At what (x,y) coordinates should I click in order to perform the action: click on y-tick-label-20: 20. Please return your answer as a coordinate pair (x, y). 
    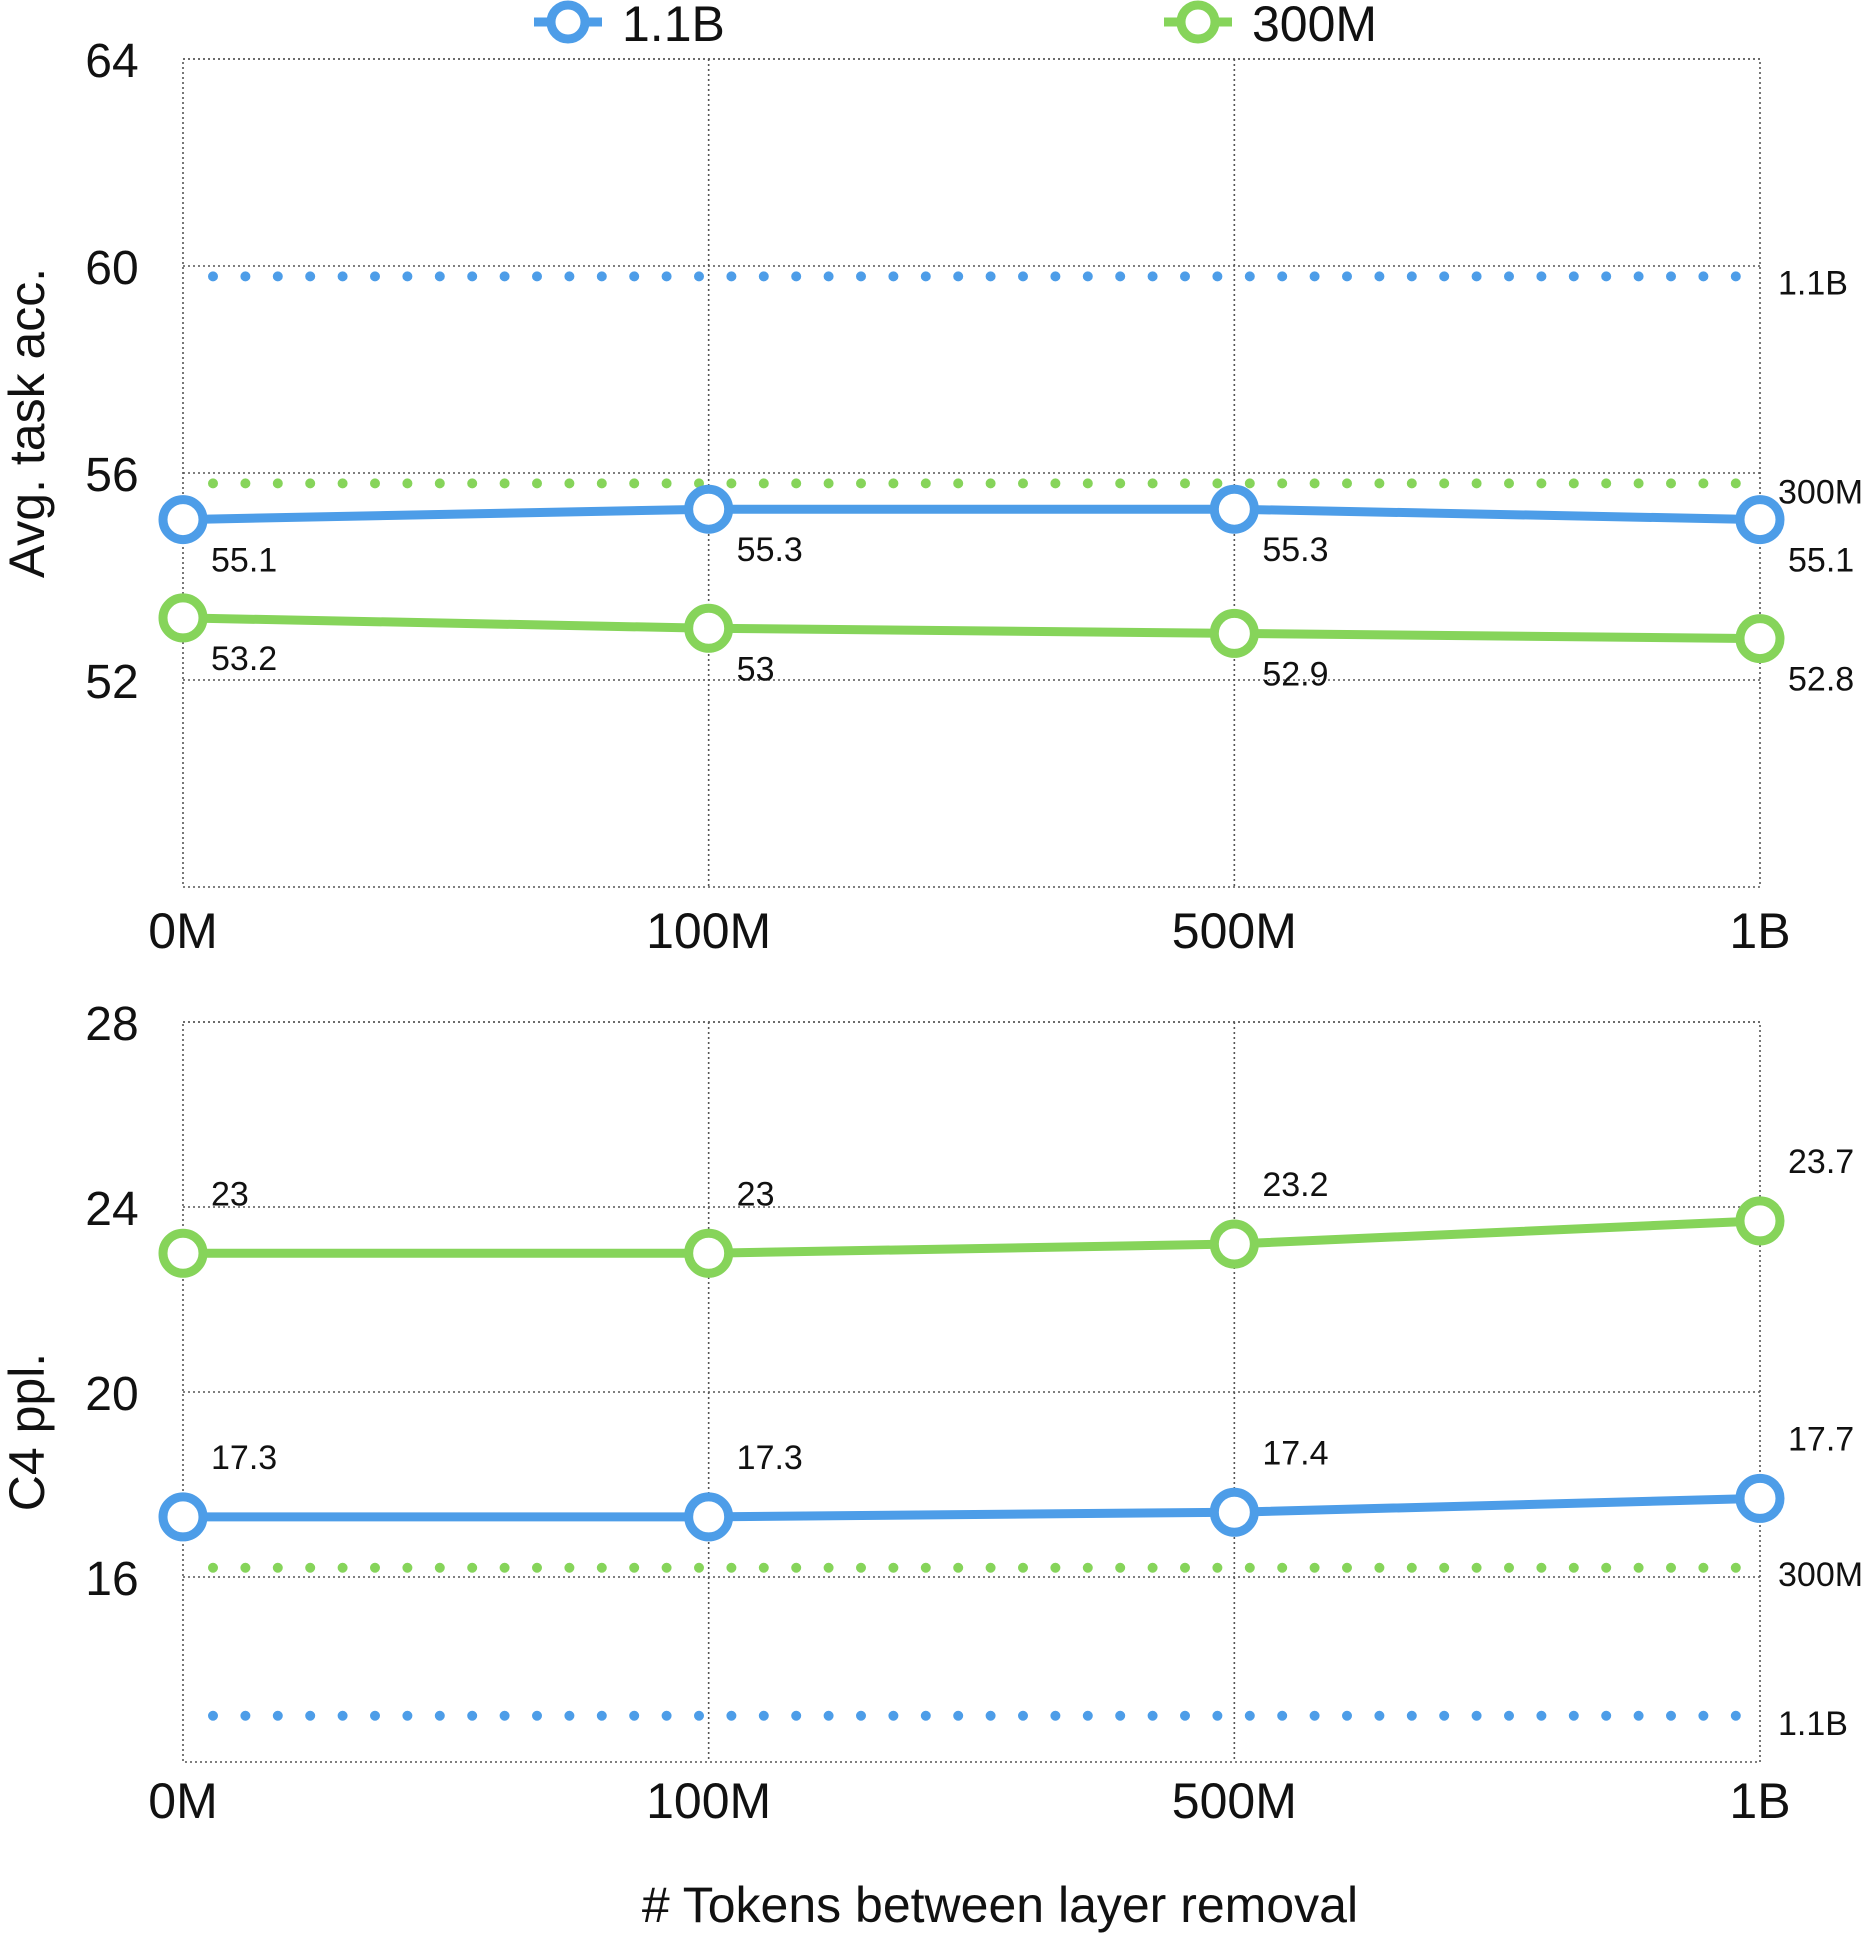
    Looking at the image, I should click on (111, 1394).